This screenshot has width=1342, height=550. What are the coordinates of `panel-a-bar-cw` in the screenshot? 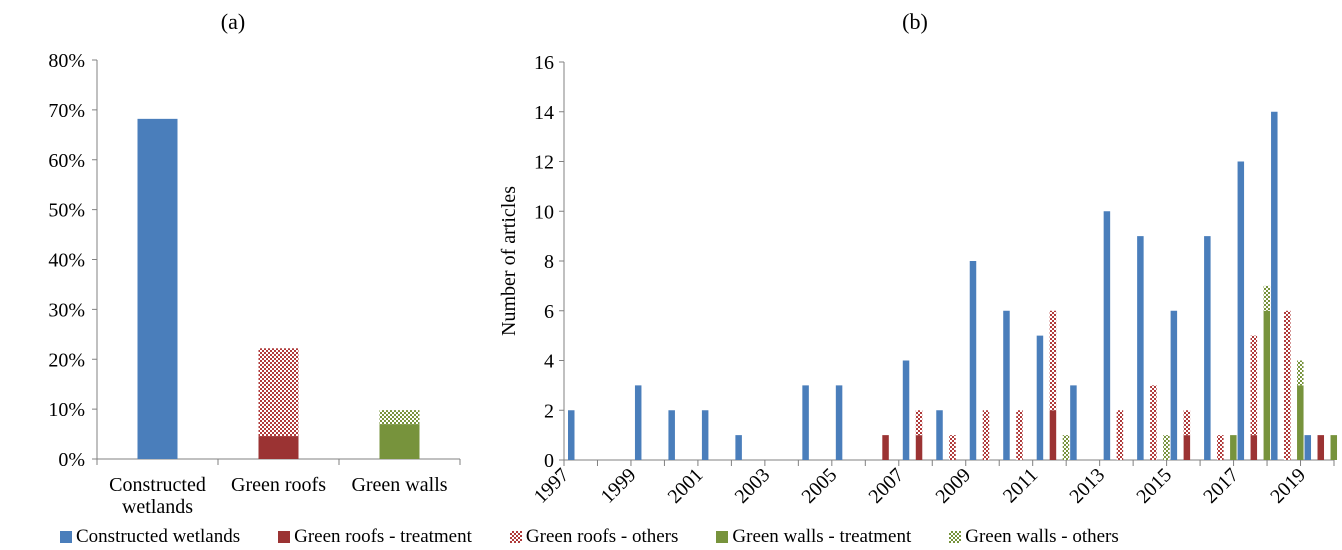 It's located at (157, 288).